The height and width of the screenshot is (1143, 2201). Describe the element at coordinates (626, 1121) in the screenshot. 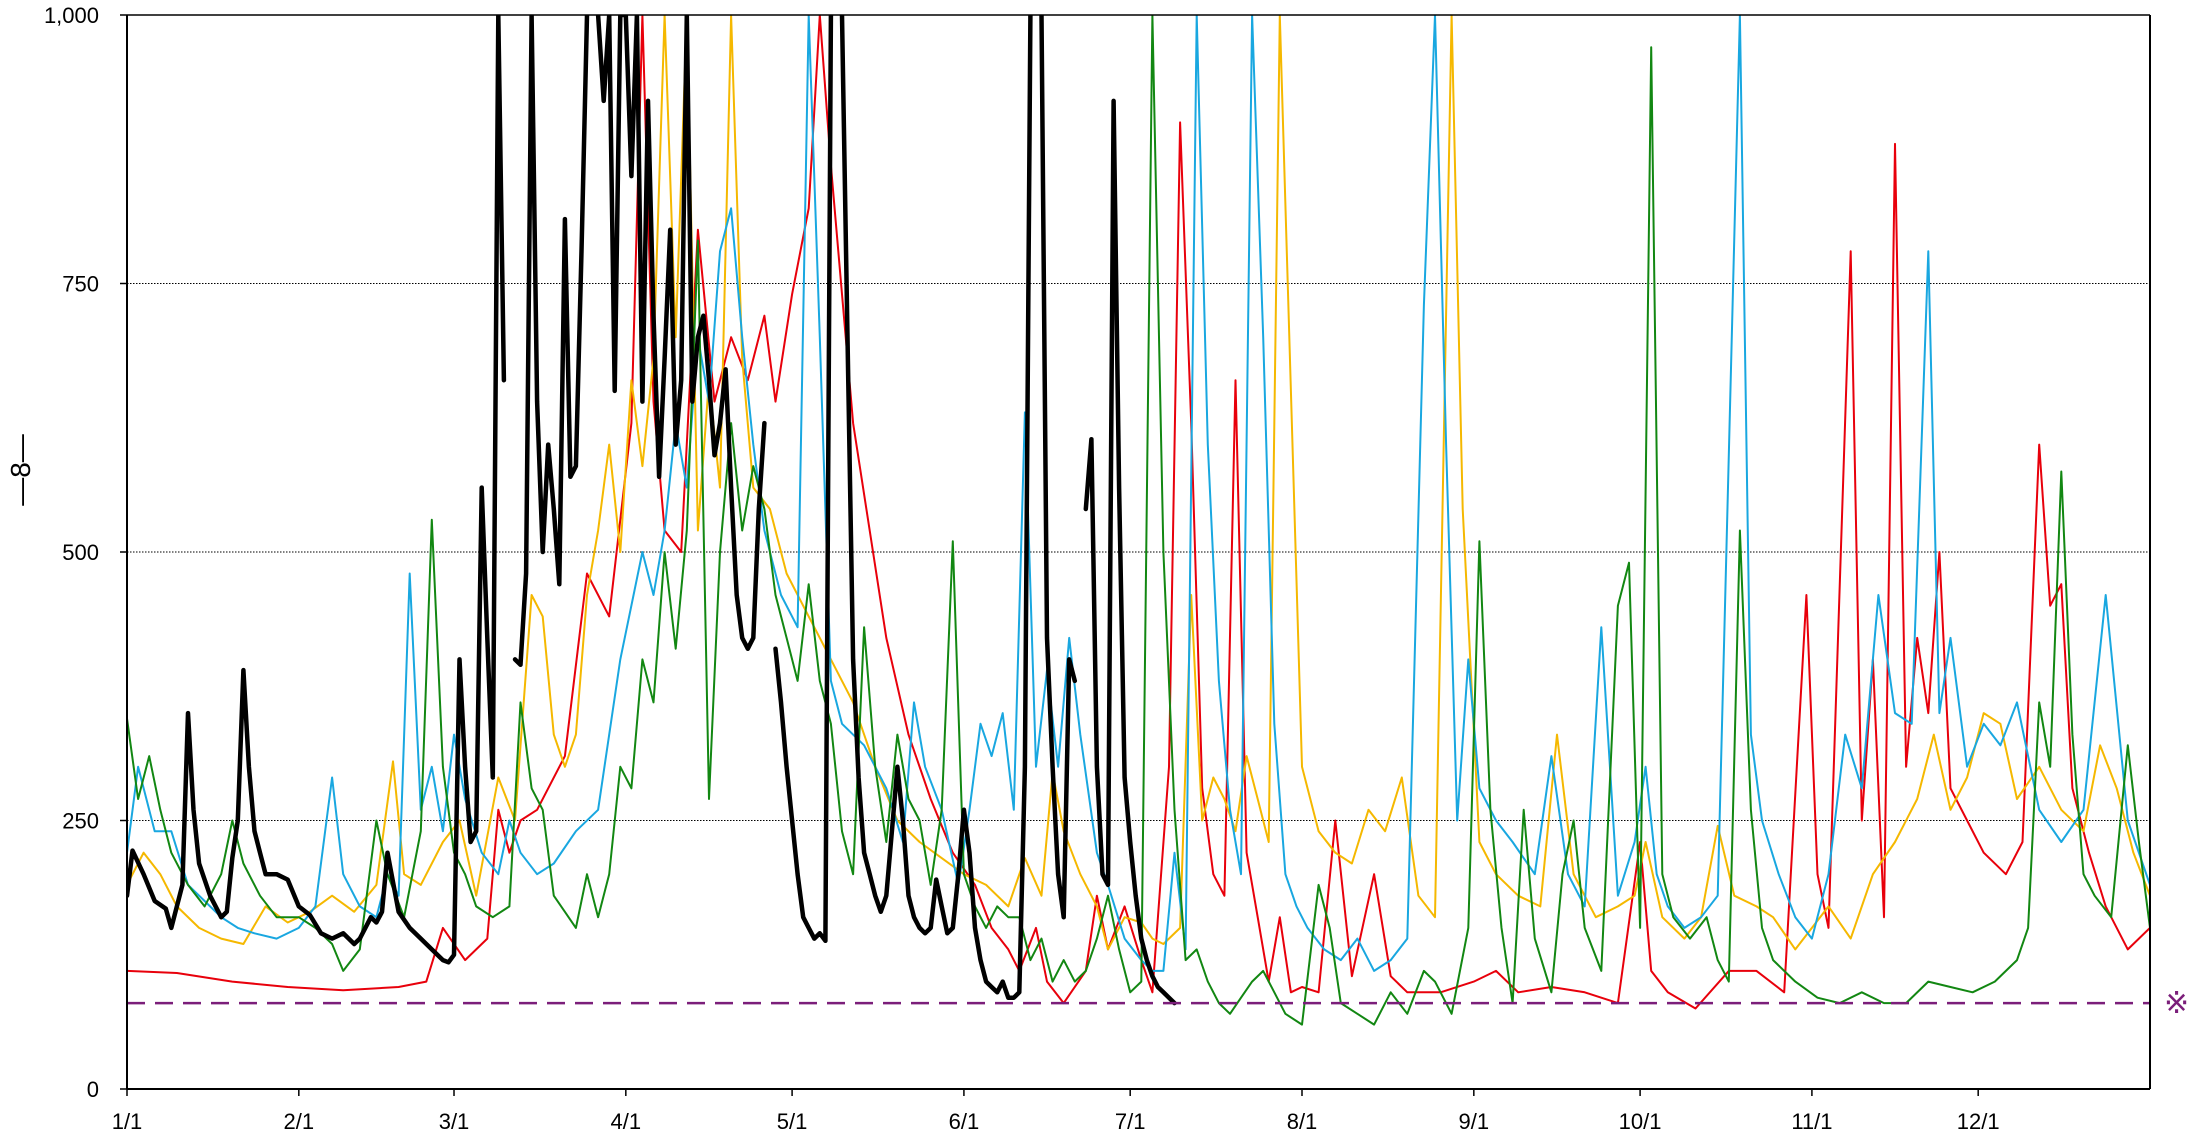

I see `x-tick-label: 4/1` at that location.